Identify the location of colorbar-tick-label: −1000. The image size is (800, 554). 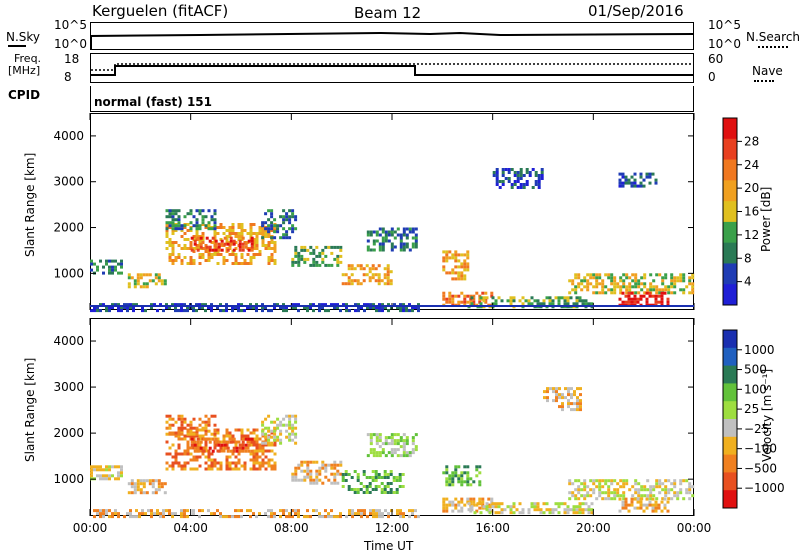
(764, 488).